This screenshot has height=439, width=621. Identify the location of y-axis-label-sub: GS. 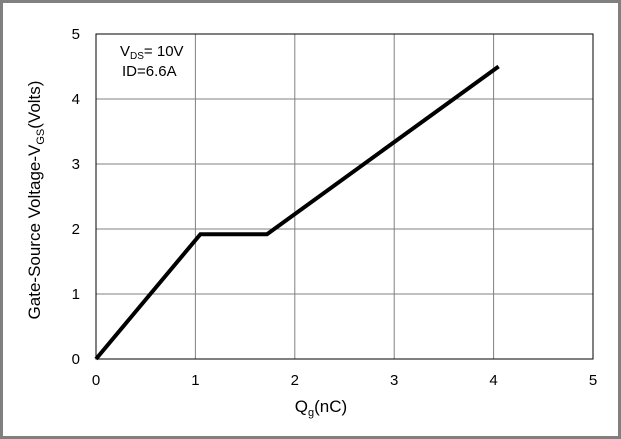
(41, 137).